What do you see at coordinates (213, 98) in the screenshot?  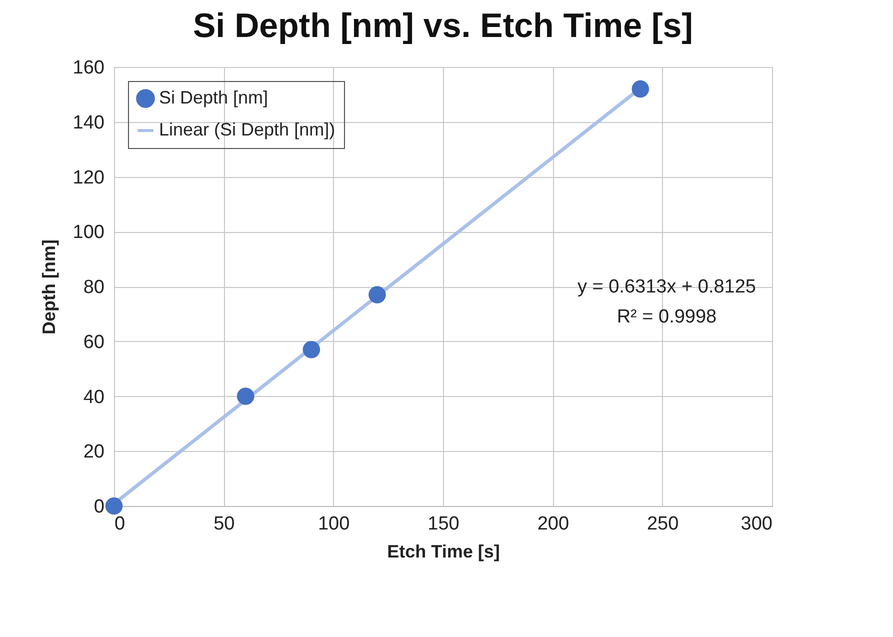 I see `legend-label: Si Depth [nm]` at bounding box center [213, 98].